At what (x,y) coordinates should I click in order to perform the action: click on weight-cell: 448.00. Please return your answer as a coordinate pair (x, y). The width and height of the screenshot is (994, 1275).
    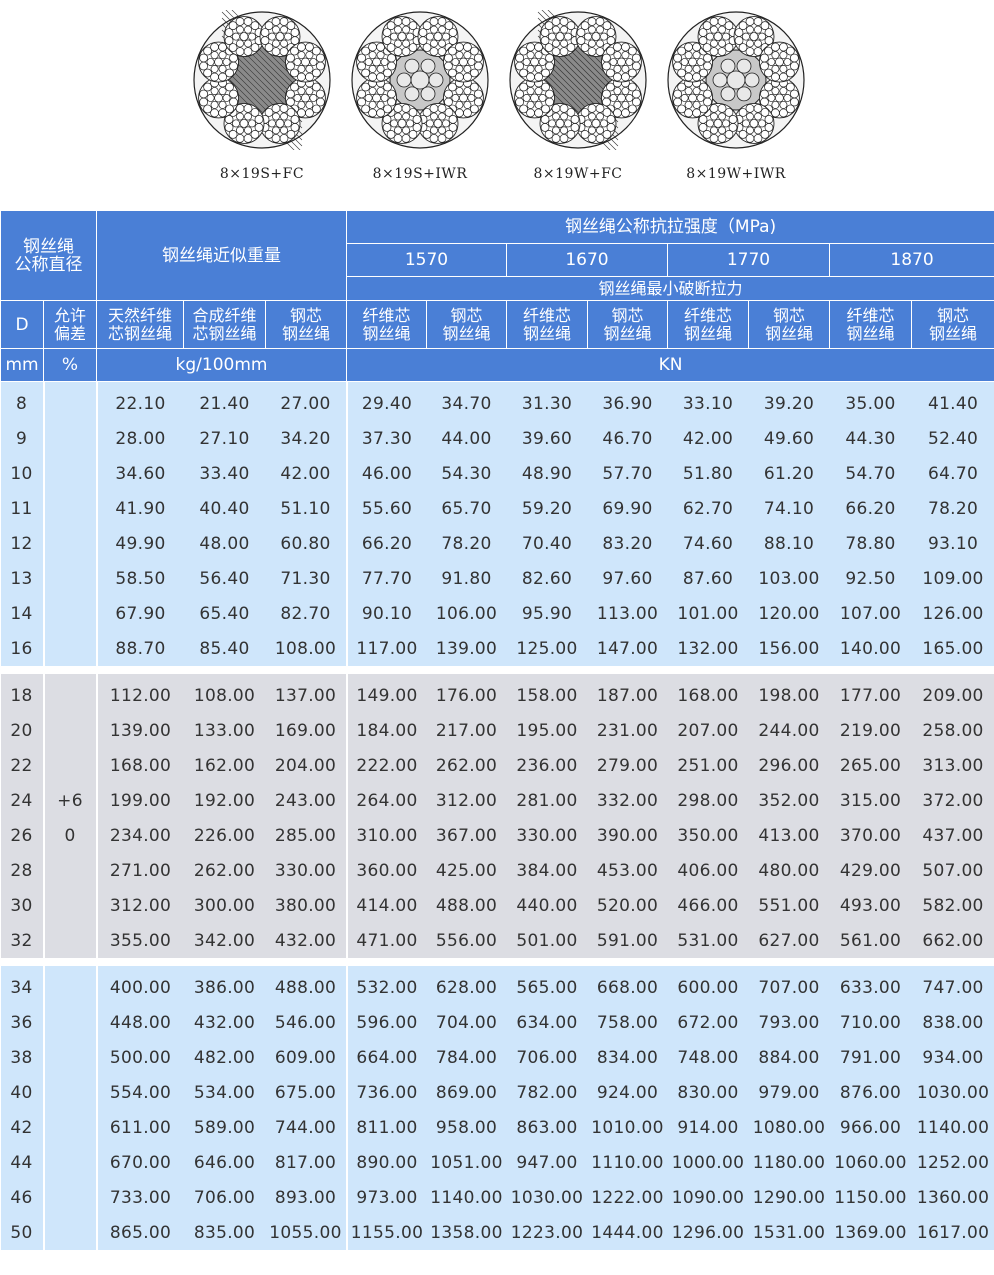
    Looking at the image, I should click on (140, 1022).